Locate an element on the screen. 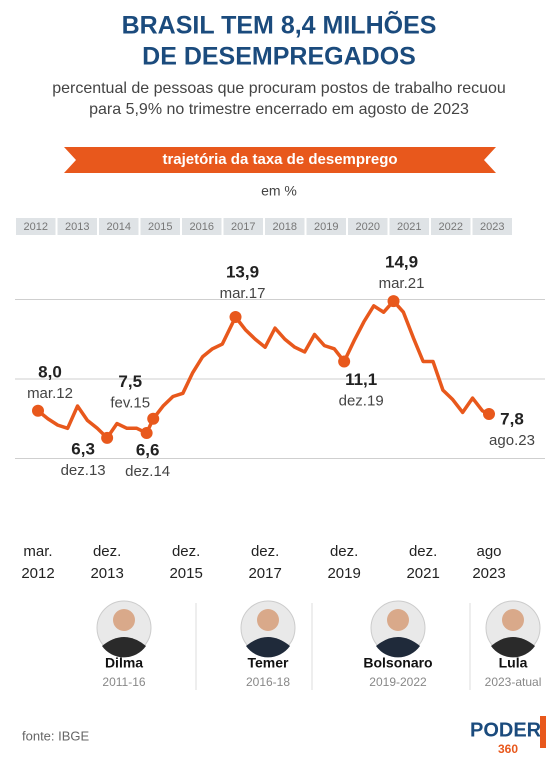  point-label: mar.12 is located at coordinates (50, 393).